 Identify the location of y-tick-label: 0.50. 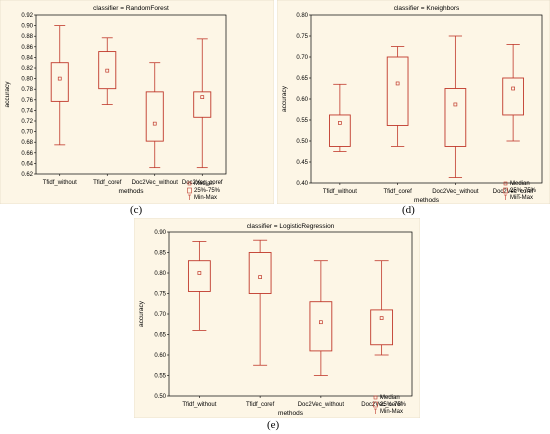
(160, 397).